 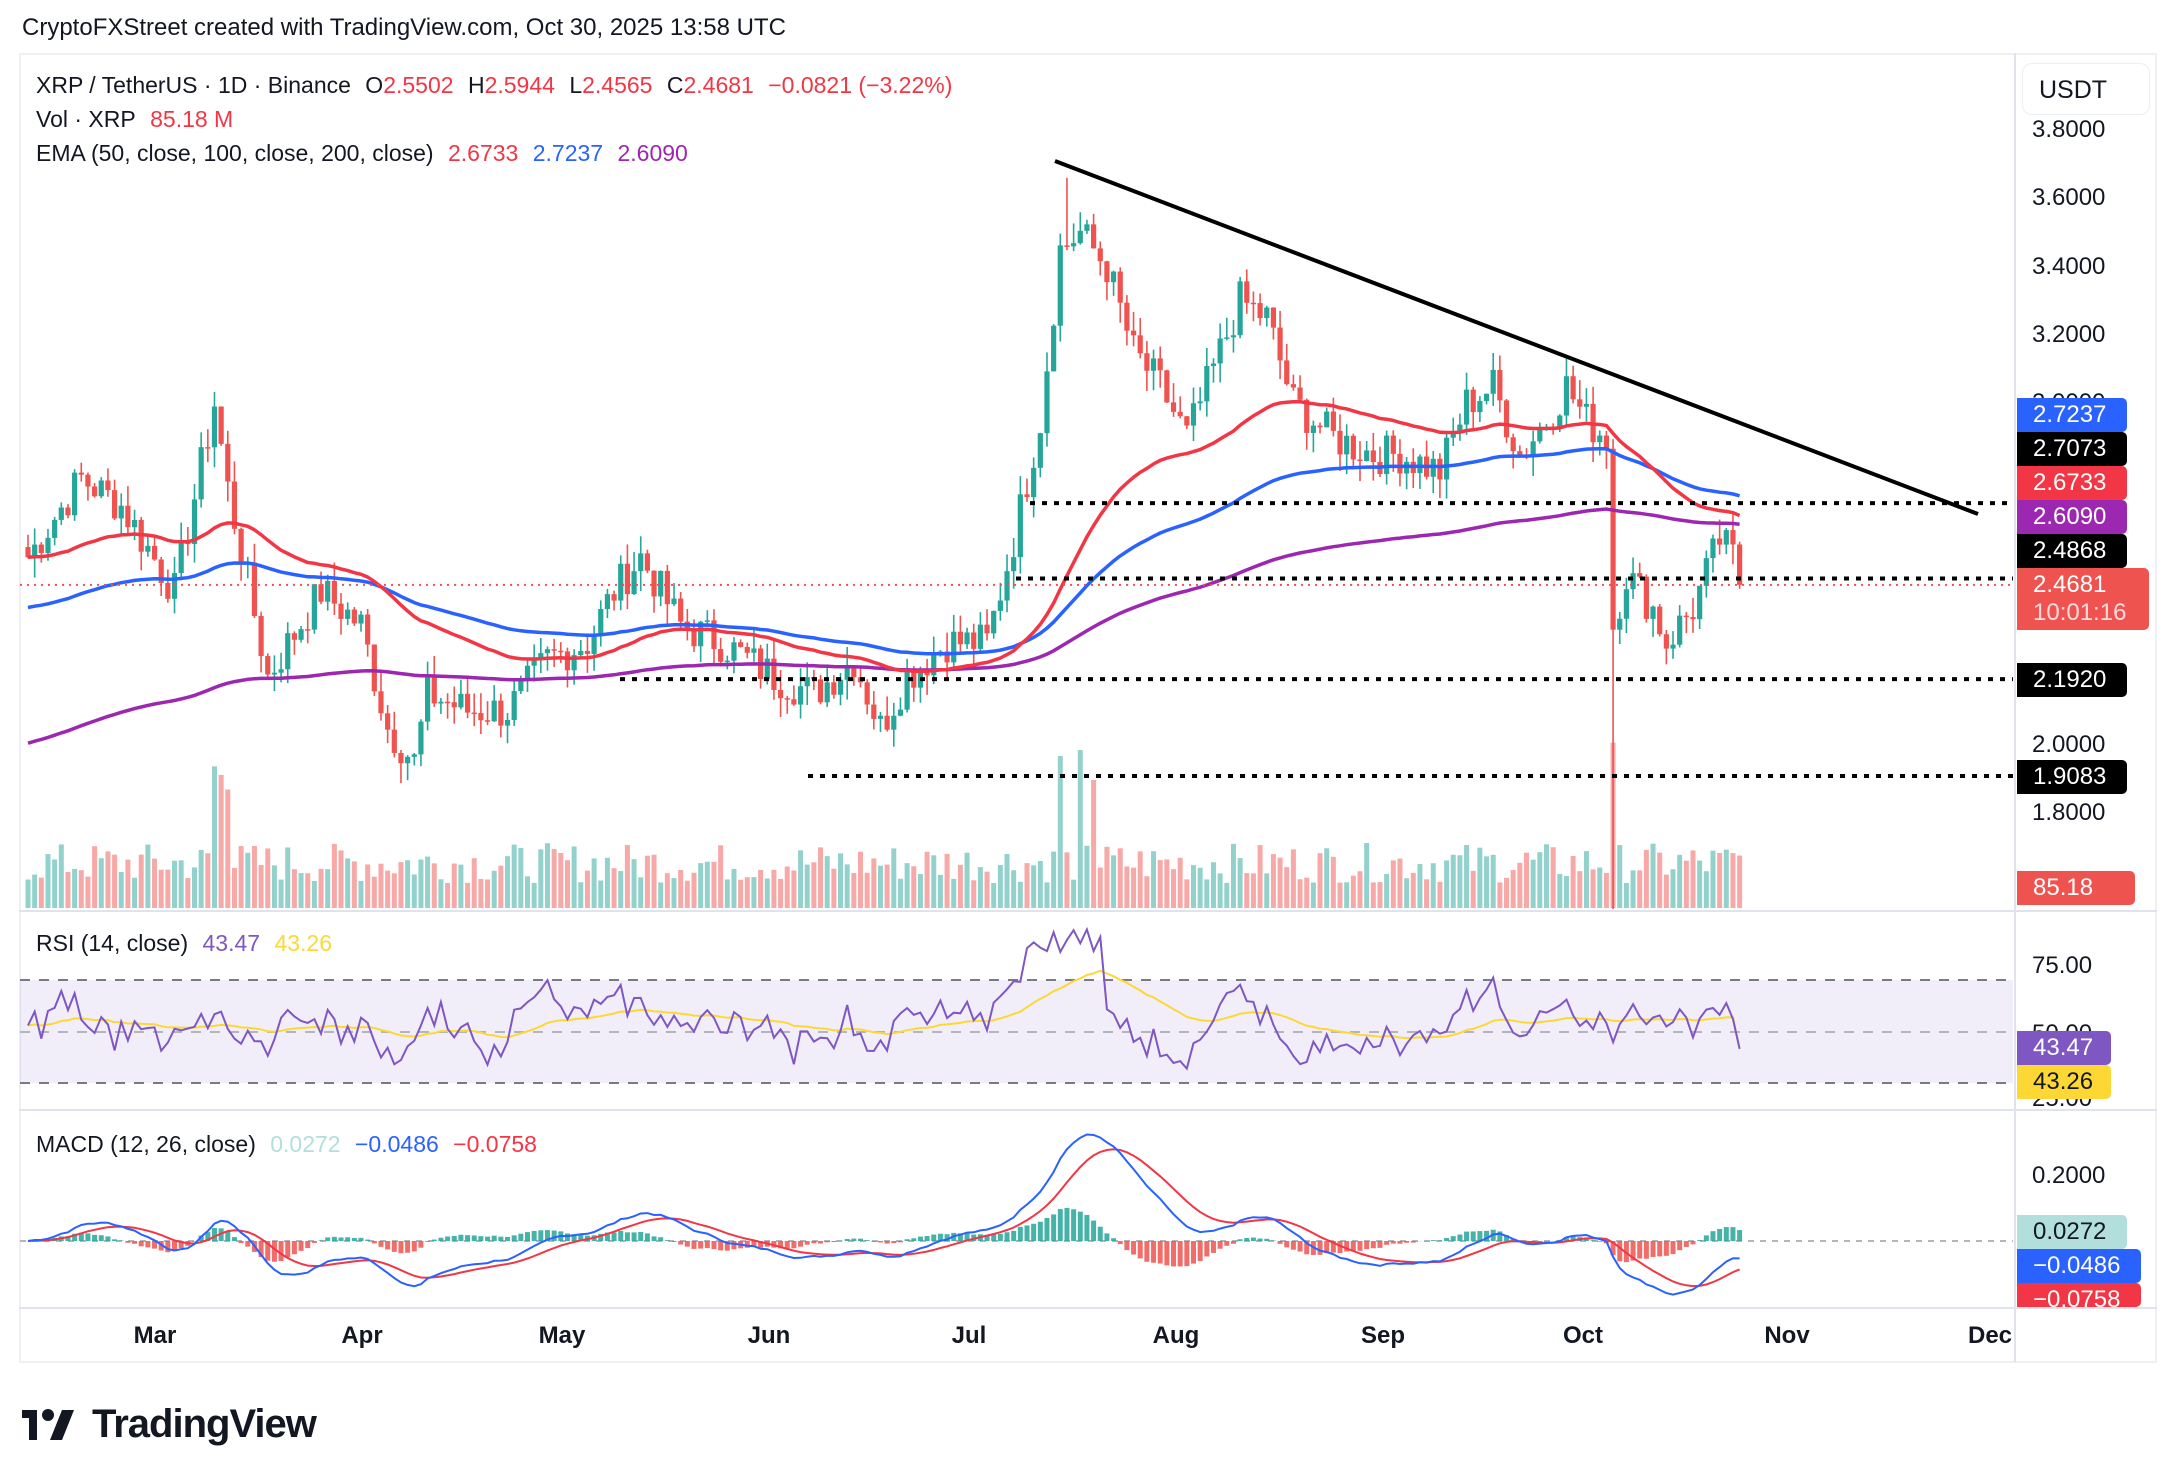 I want to click on price-tick: 3.8000, so click(x=2069, y=129).